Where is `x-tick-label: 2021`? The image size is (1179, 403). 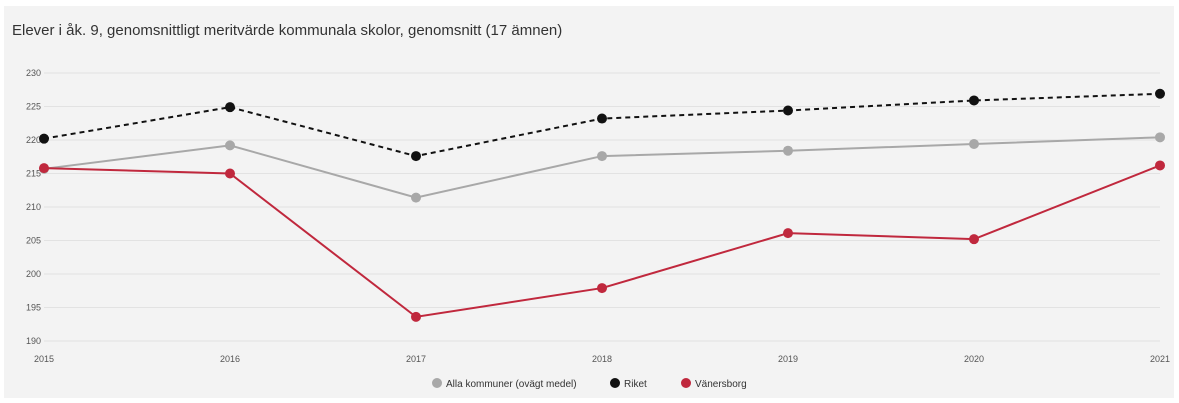 x-tick-label: 2021 is located at coordinates (1160, 359).